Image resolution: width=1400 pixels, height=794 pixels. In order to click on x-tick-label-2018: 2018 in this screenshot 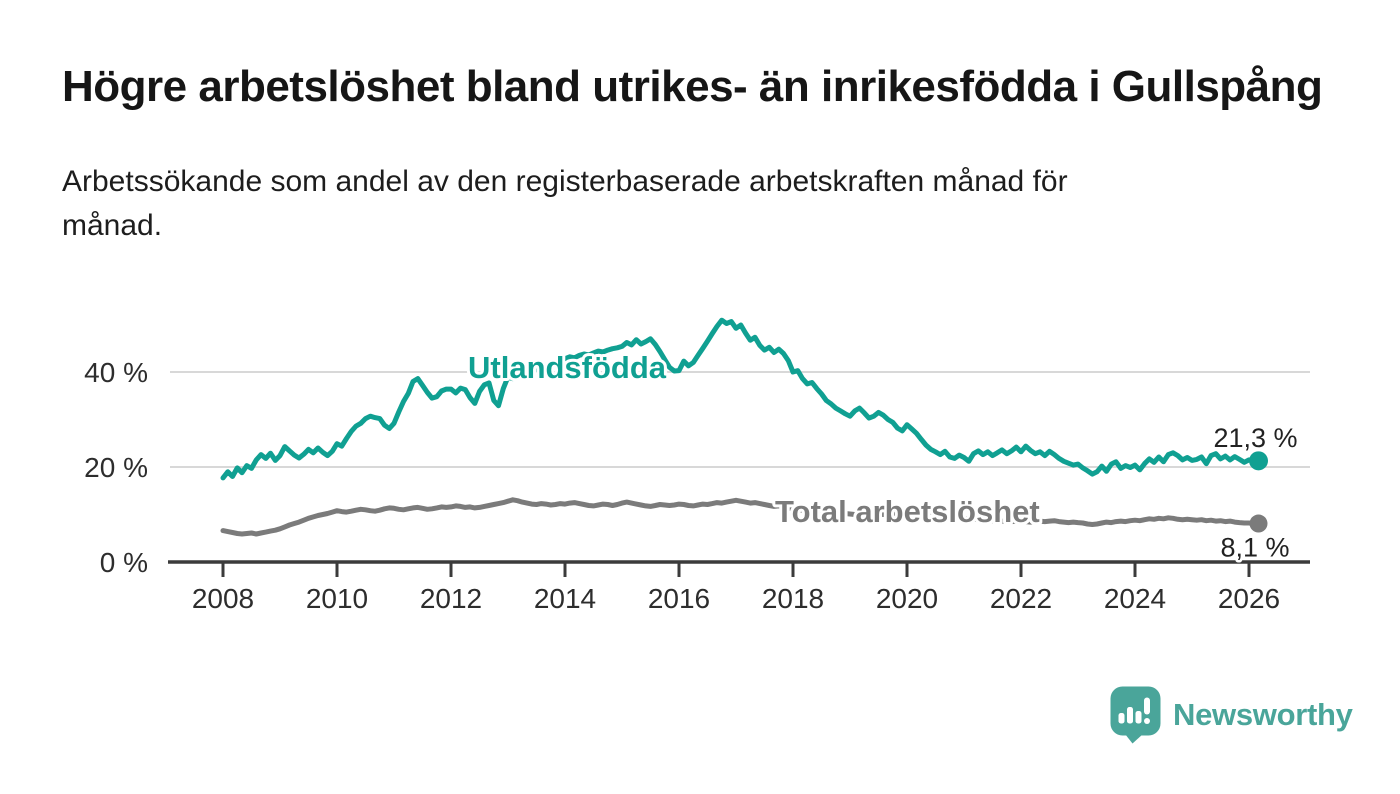, I will do `click(793, 598)`.